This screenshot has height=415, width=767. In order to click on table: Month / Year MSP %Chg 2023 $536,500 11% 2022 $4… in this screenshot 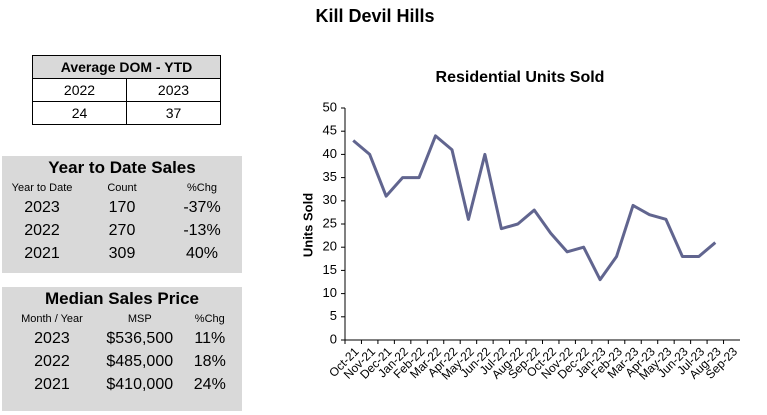, I will do `click(122, 353)`.